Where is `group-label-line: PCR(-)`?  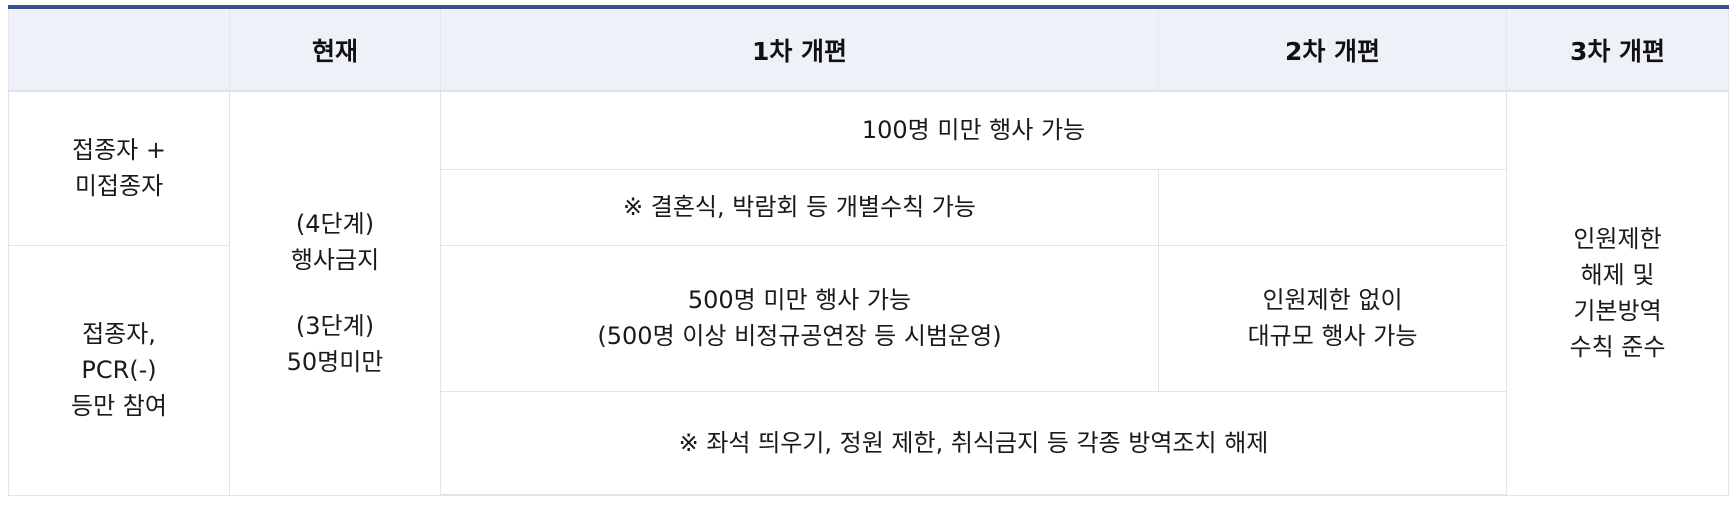 group-label-line: PCR(-) is located at coordinates (119, 370).